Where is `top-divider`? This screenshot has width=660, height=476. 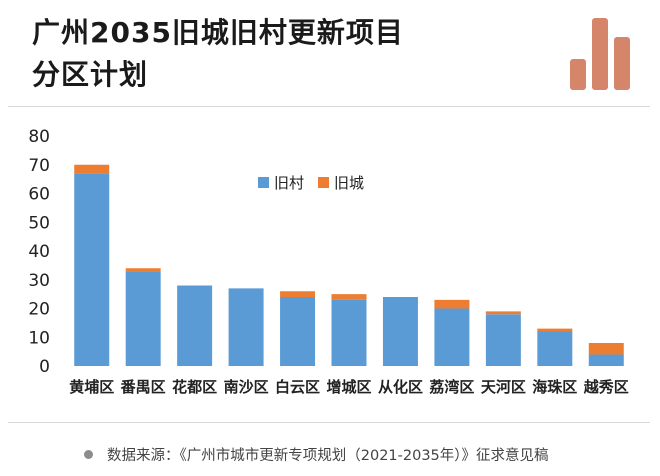
top-divider is located at coordinates (329, 106).